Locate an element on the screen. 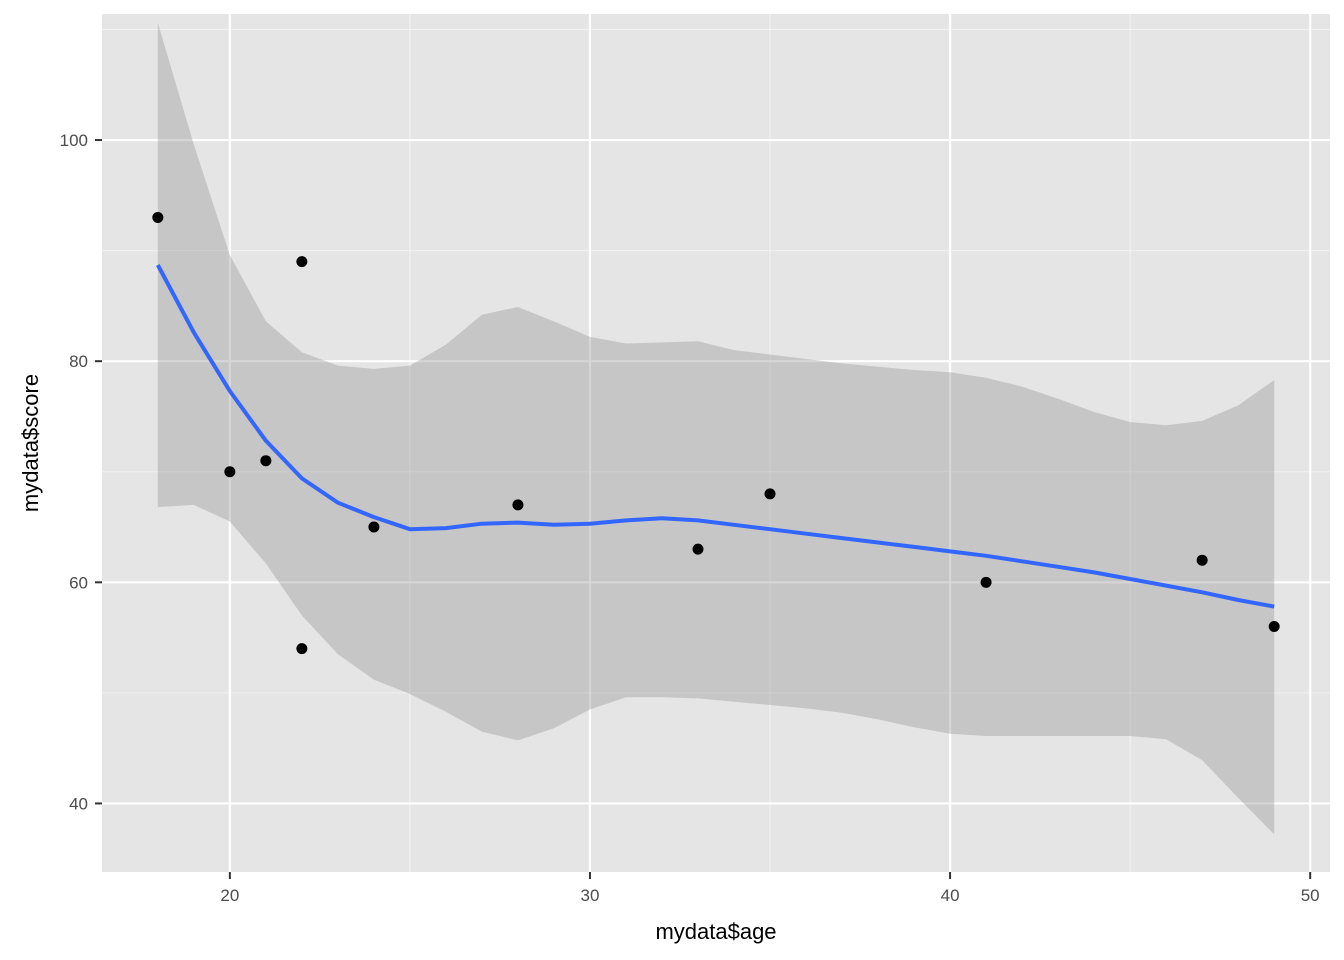 This screenshot has height=960, width=1344. y-tick-label-3: 100 is located at coordinates (74, 140).